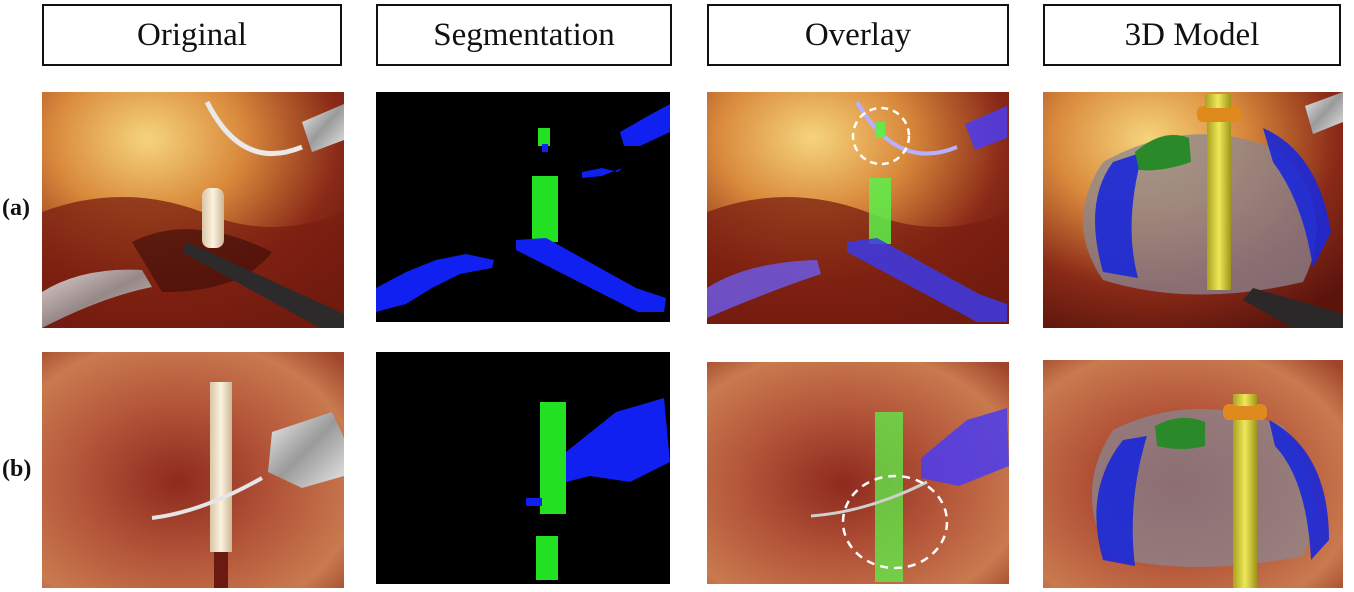 The image size is (1354, 592). Describe the element at coordinates (1192, 35) in the screenshot. I see `column-header-3d-model: 3D Model` at that location.